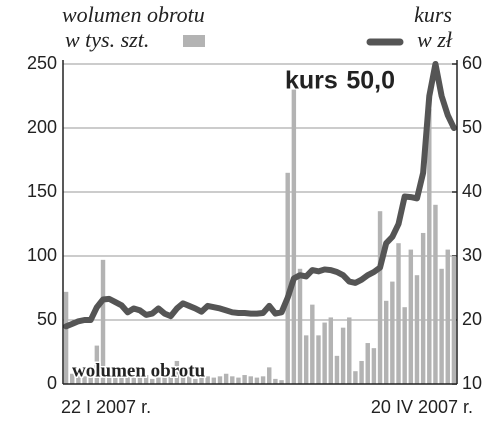  I want to click on legend-line-unit: w zł, so click(435, 39).